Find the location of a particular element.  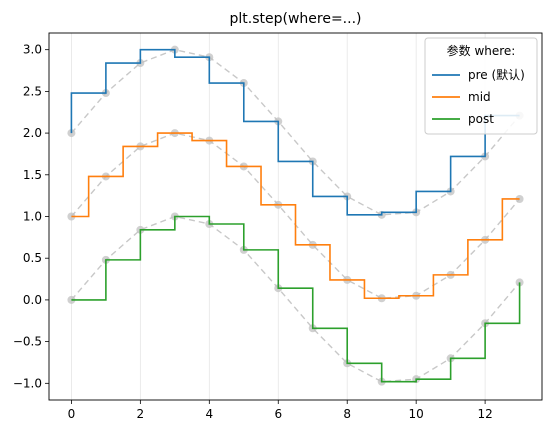

x-tick-label: 10 is located at coordinates (416, 414).